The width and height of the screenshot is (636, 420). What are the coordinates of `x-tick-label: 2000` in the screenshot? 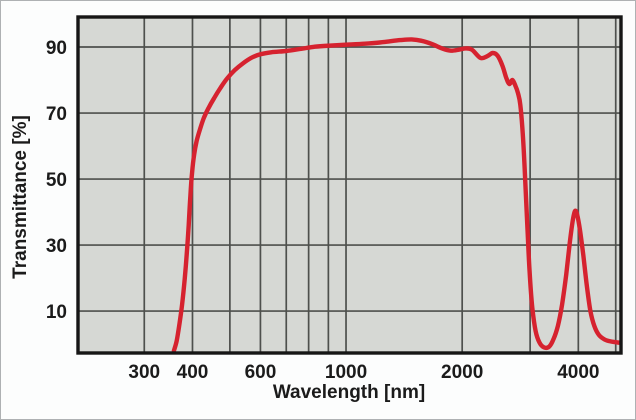 It's located at (462, 372).